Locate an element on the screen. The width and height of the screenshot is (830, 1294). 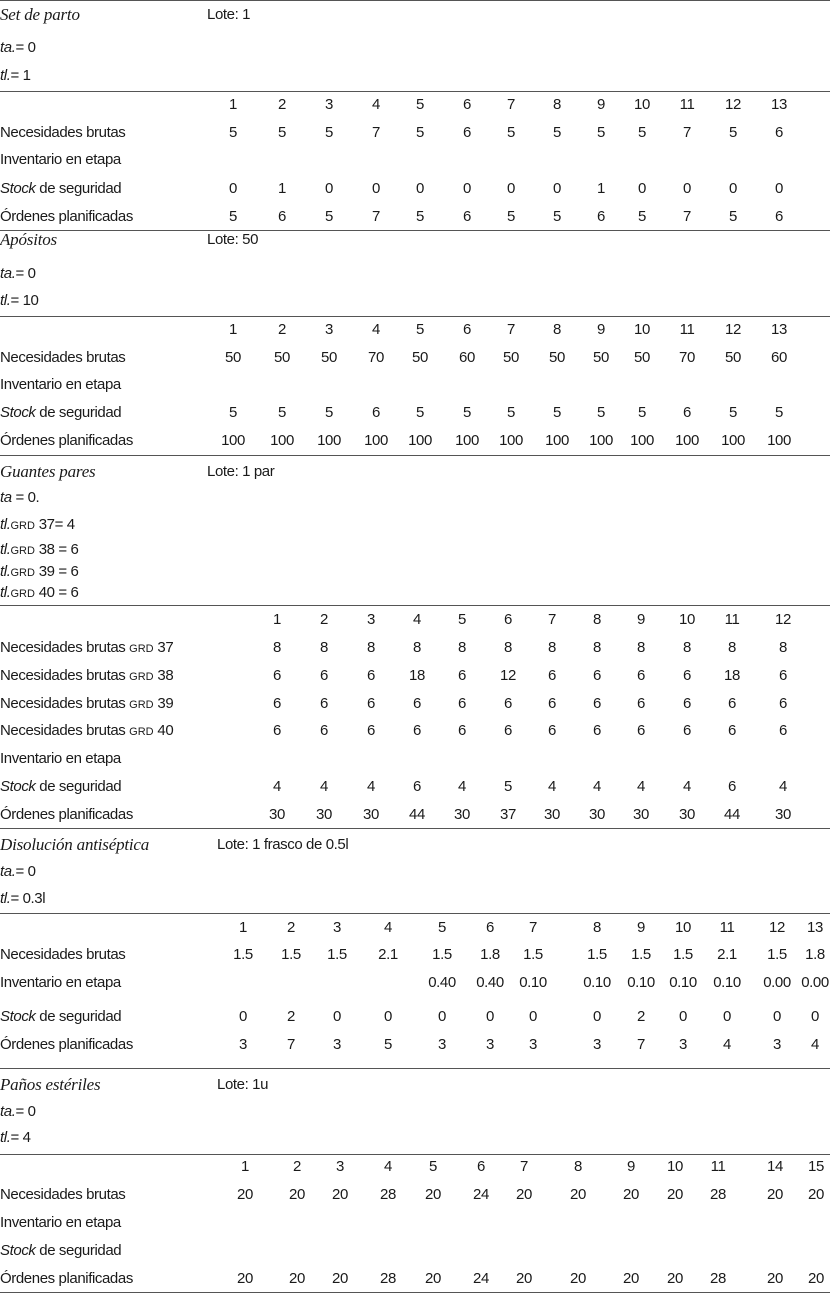
parameter-variable: ta is located at coordinates (6, 497).